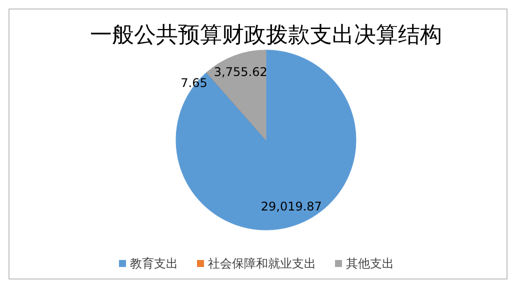 The image size is (516, 289). I want to click on legend-label: 教育支出, so click(154, 263).